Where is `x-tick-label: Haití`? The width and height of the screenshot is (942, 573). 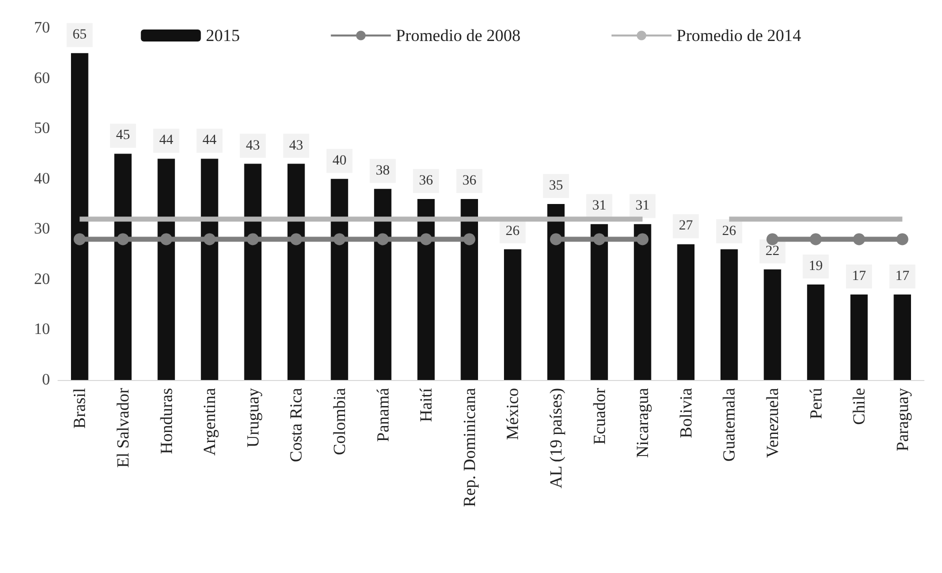
x-tick-label: Haití is located at coordinates (426, 405).